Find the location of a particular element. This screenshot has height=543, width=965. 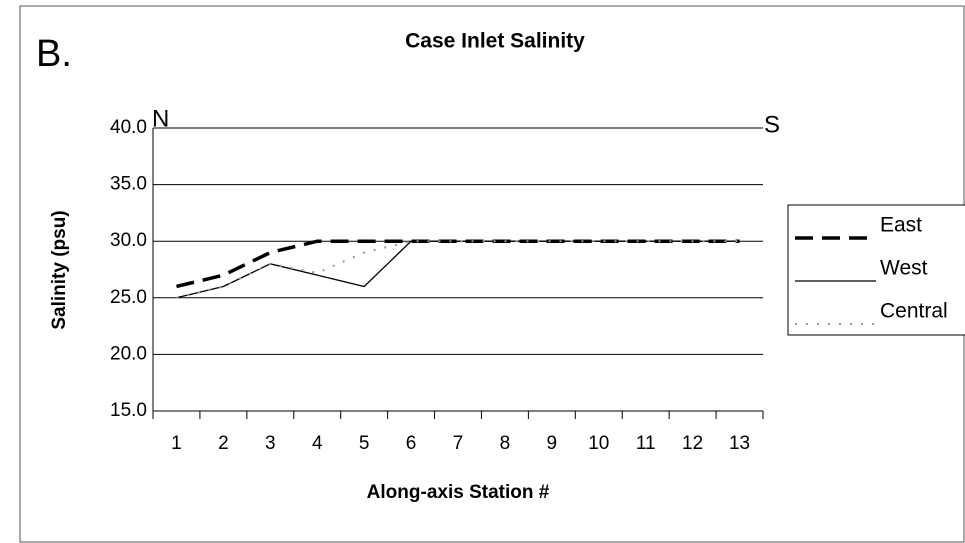

x-tick-label: 3 is located at coordinates (270, 443).